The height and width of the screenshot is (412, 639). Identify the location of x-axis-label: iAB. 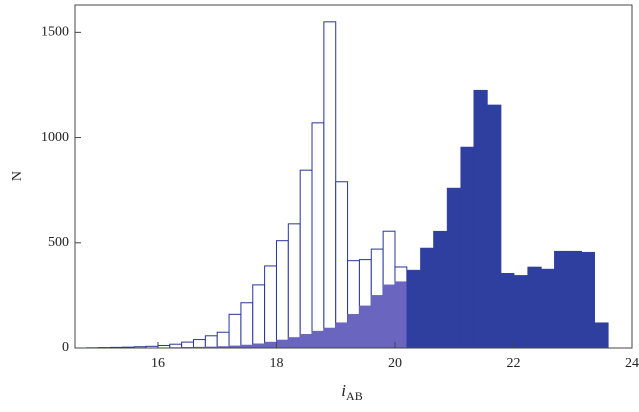
(351, 392).